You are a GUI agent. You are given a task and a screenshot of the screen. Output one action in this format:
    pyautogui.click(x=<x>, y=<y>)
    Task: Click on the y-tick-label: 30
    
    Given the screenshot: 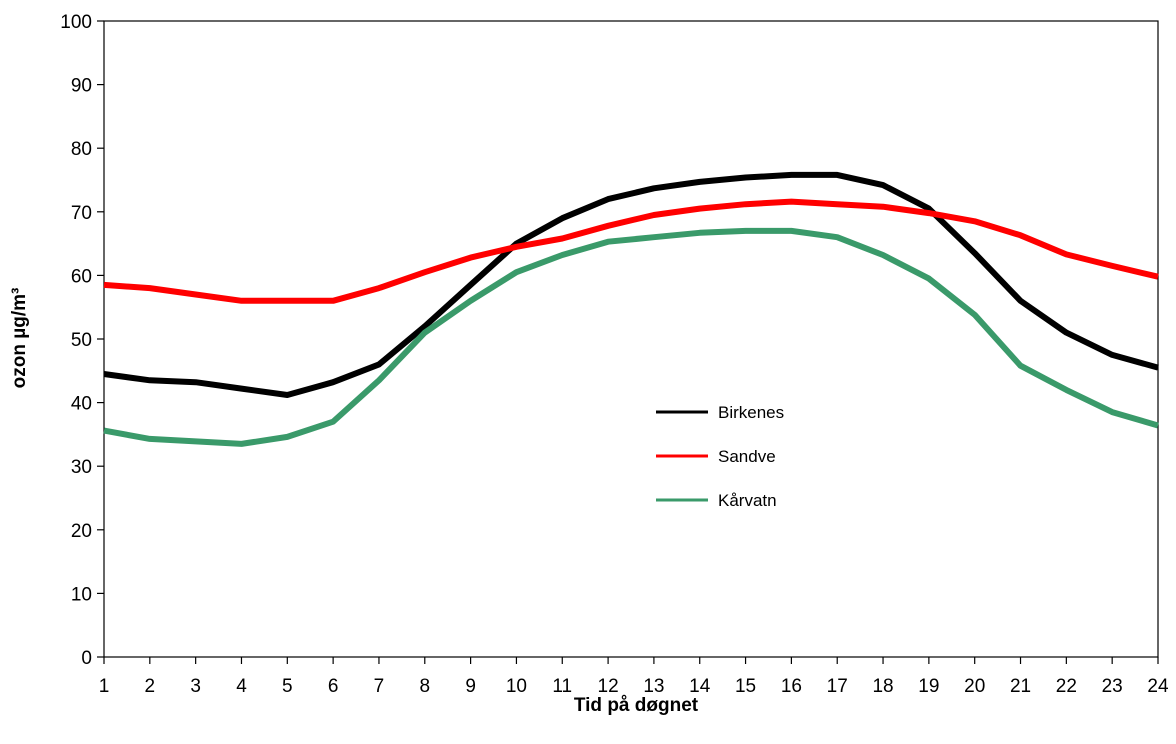 What is the action you would take?
    pyautogui.click(x=81, y=467)
    